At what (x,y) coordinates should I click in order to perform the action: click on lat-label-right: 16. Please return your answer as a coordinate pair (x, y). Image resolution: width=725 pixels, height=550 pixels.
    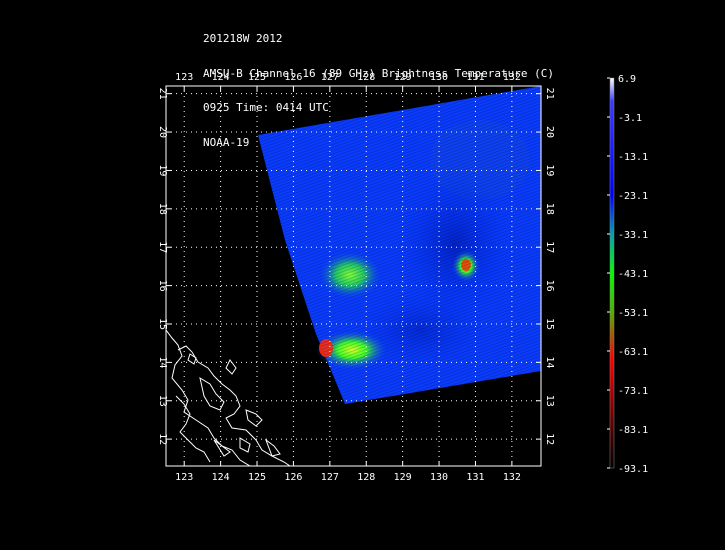
    Looking at the image, I should click on (549, 286).